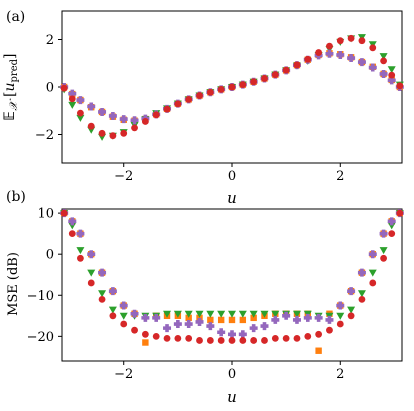 The height and width of the screenshot is (411, 414). What do you see at coordinates (50, 255) in the screenshot?
I see `panel-b-ytick-label: 0` at bounding box center [50, 255].